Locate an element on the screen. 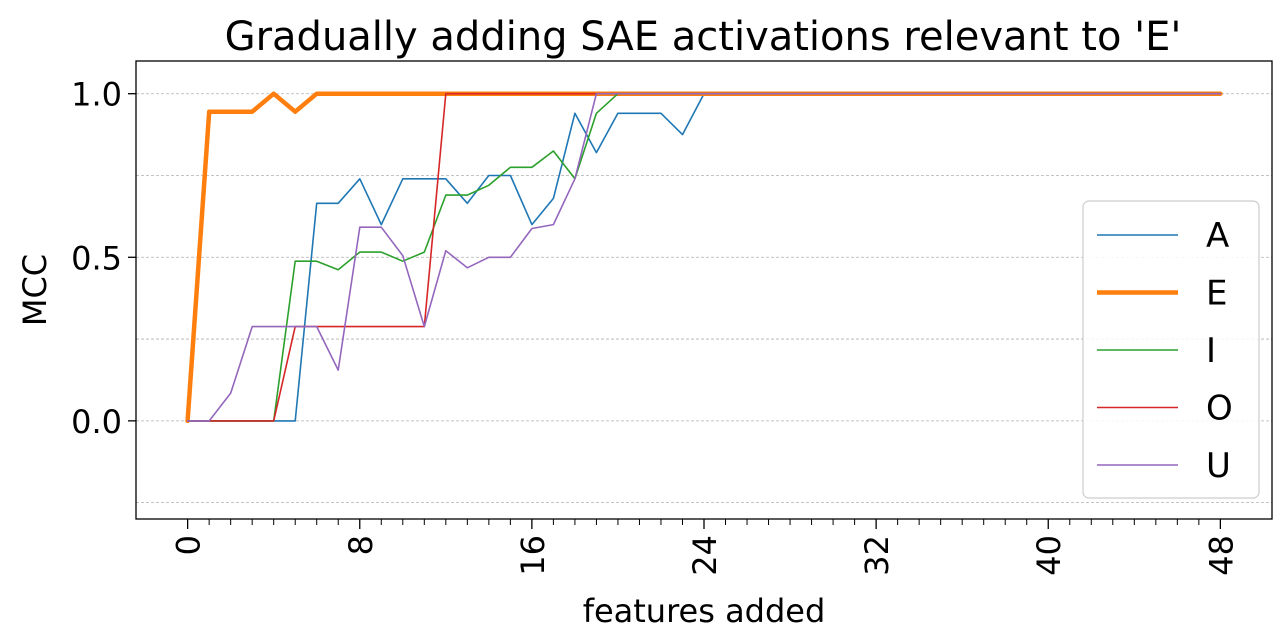 The image size is (1286, 643). y-tick-label: 1.0 is located at coordinates (96, 95).